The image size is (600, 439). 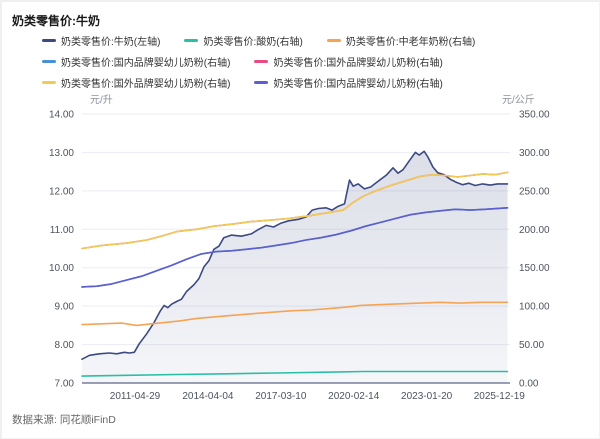 I want to click on chart-title: 奶类零售价:牛奶, so click(x=56, y=21).